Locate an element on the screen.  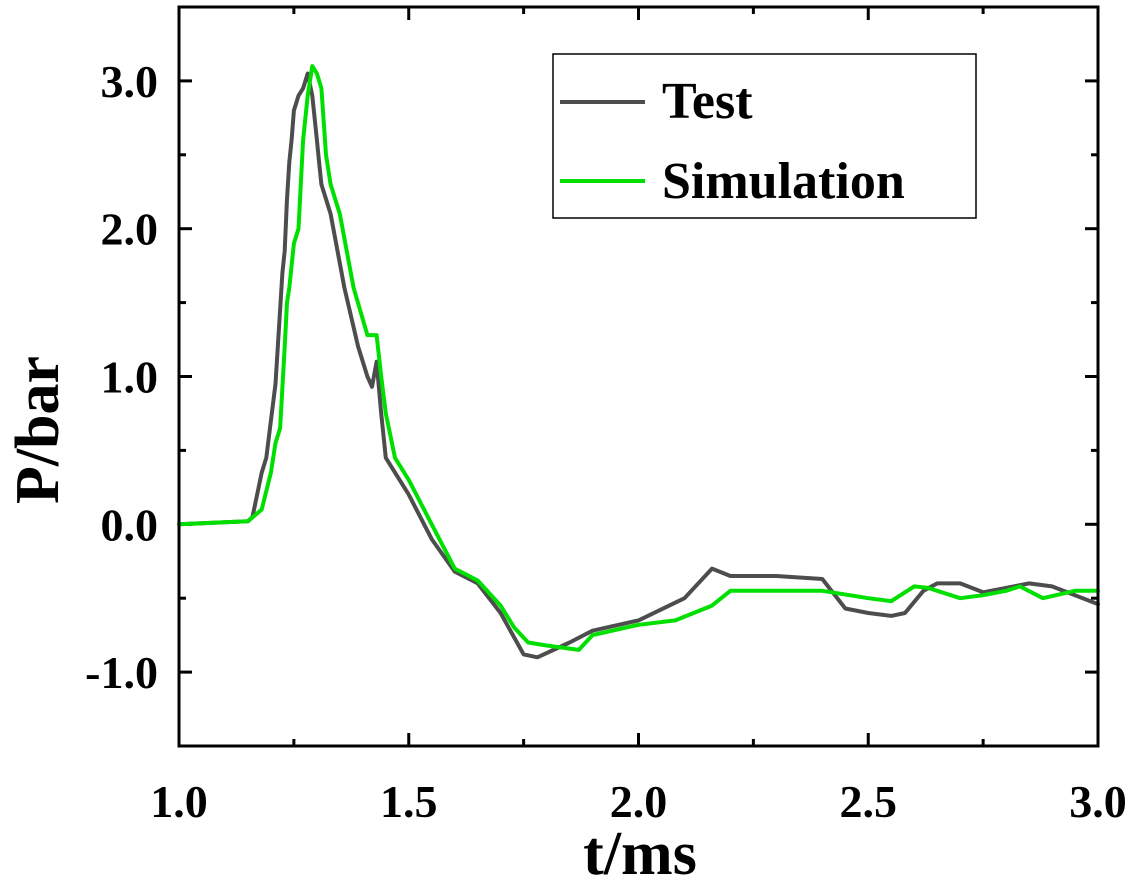
legend-box is located at coordinates (764, 136).